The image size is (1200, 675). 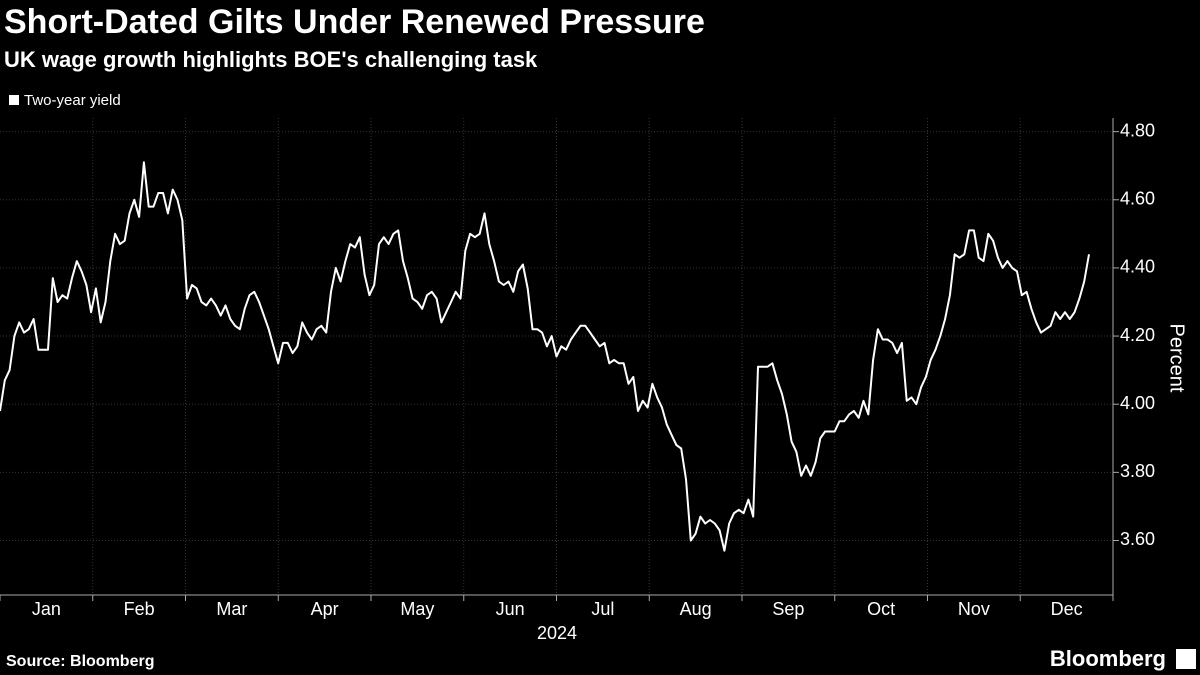 What do you see at coordinates (1137, 130) in the screenshot?
I see `y-tick-label: 4.80` at bounding box center [1137, 130].